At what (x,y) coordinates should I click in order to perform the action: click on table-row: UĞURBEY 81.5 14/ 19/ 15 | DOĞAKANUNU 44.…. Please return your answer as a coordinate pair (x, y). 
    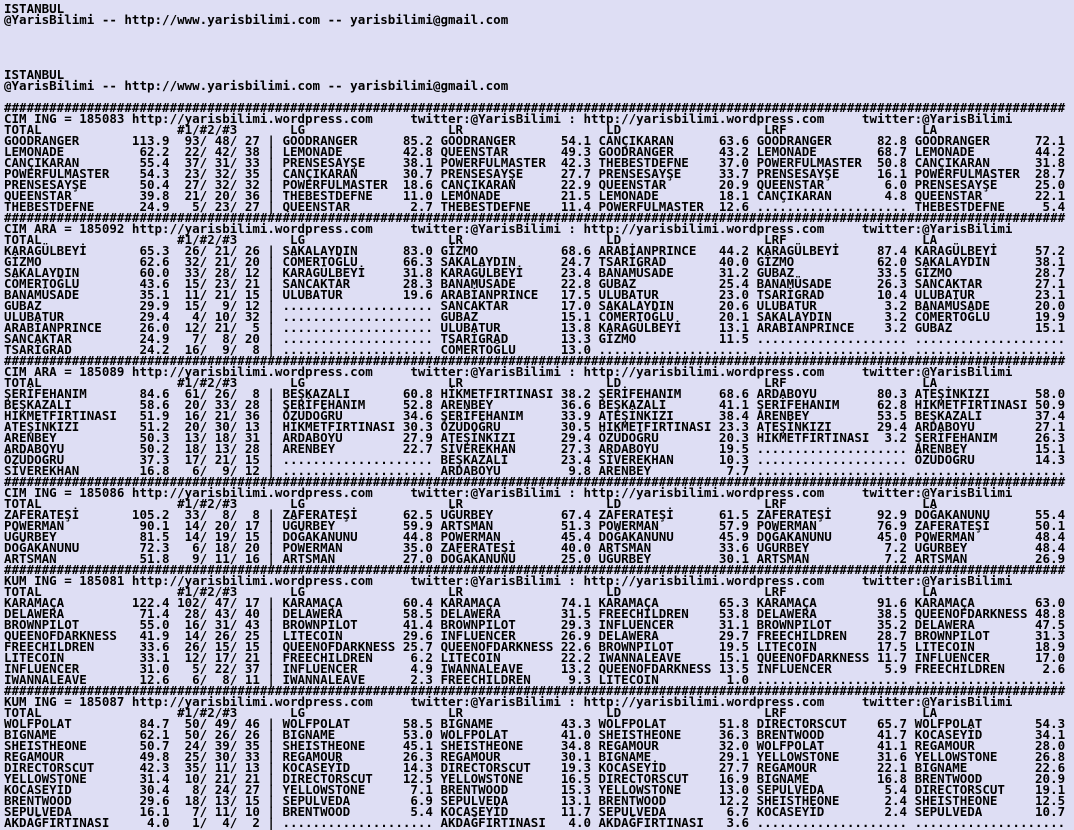
    Looking at the image, I should click on (535, 536).